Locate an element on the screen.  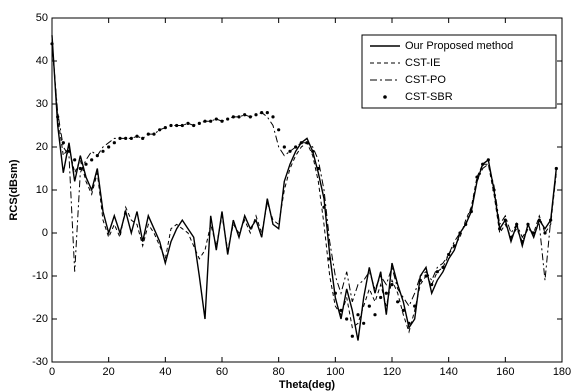
x-tick-label: 80 is located at coordinates (279, 372).